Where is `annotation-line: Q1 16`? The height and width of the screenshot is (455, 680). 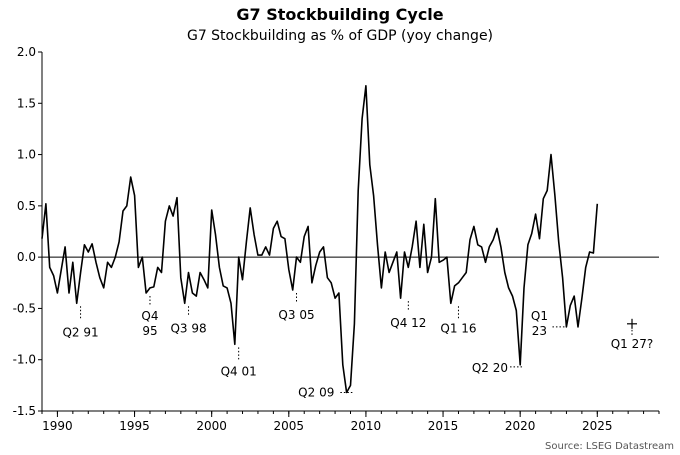 annotation-line: Q1 16 is located at coordinates (458, 328).